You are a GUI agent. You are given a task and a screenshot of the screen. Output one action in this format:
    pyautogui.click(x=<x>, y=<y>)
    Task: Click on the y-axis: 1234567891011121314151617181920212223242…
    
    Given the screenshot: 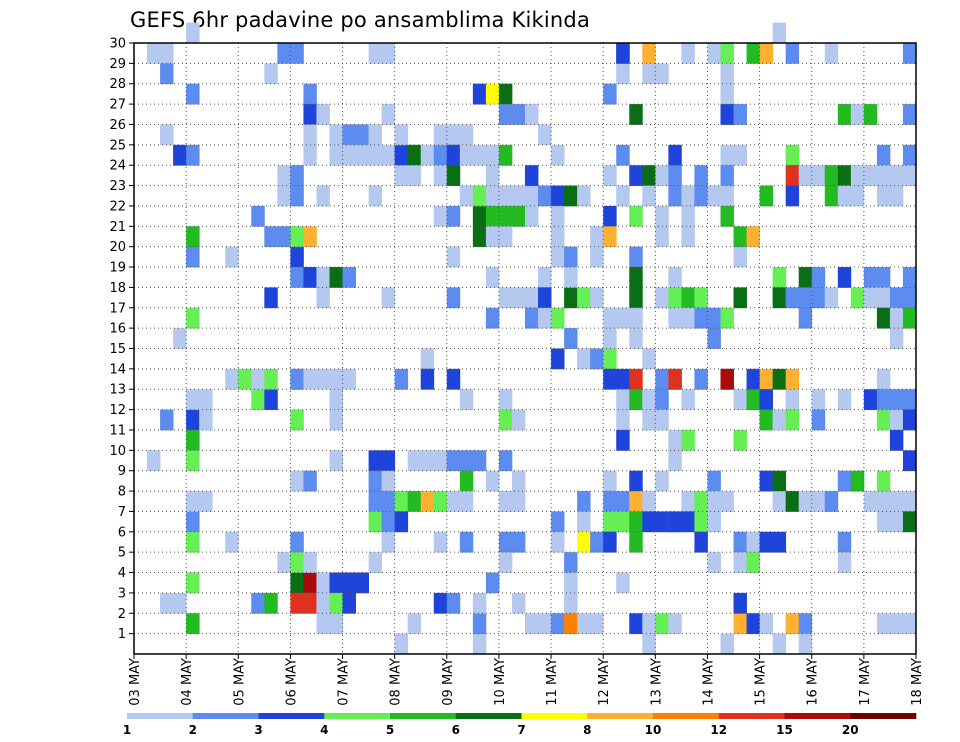 What is the action you would take?
    pyautogui.click(x=121, y=339)
    